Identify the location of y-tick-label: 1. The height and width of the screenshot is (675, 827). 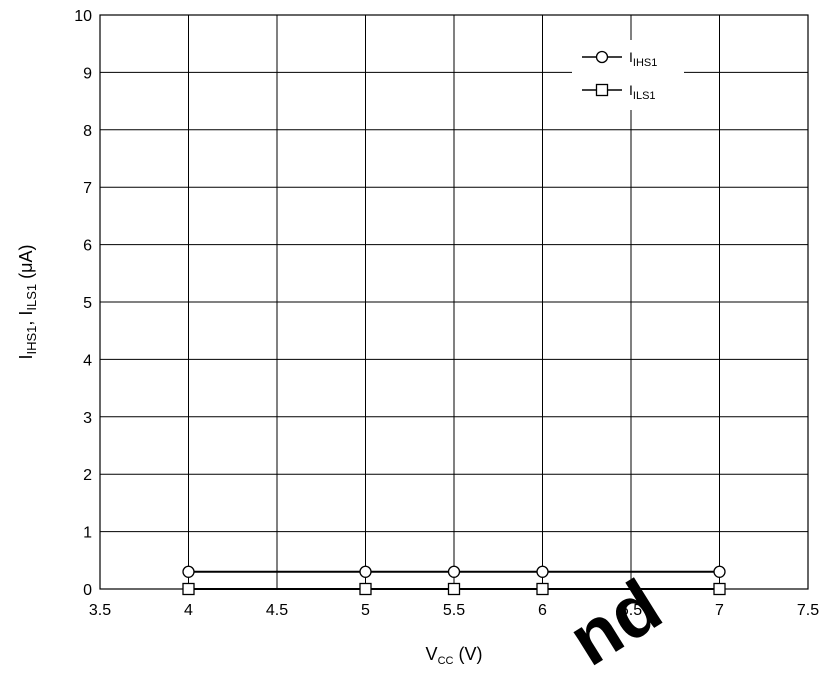
(87, 533).